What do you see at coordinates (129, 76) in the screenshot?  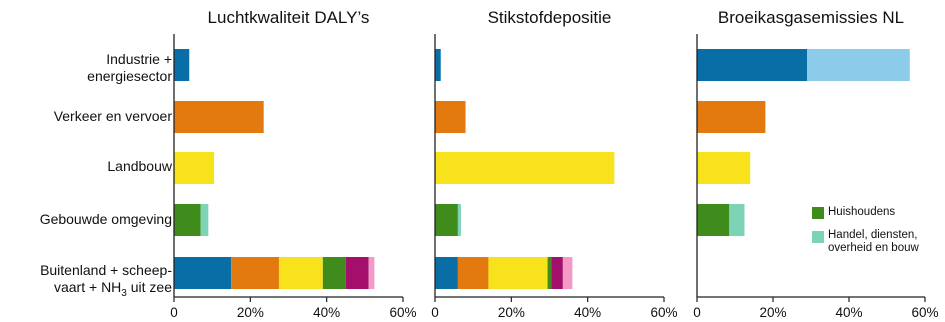 I see `category-label-line: energiesector` at bounding box center [129, 76].